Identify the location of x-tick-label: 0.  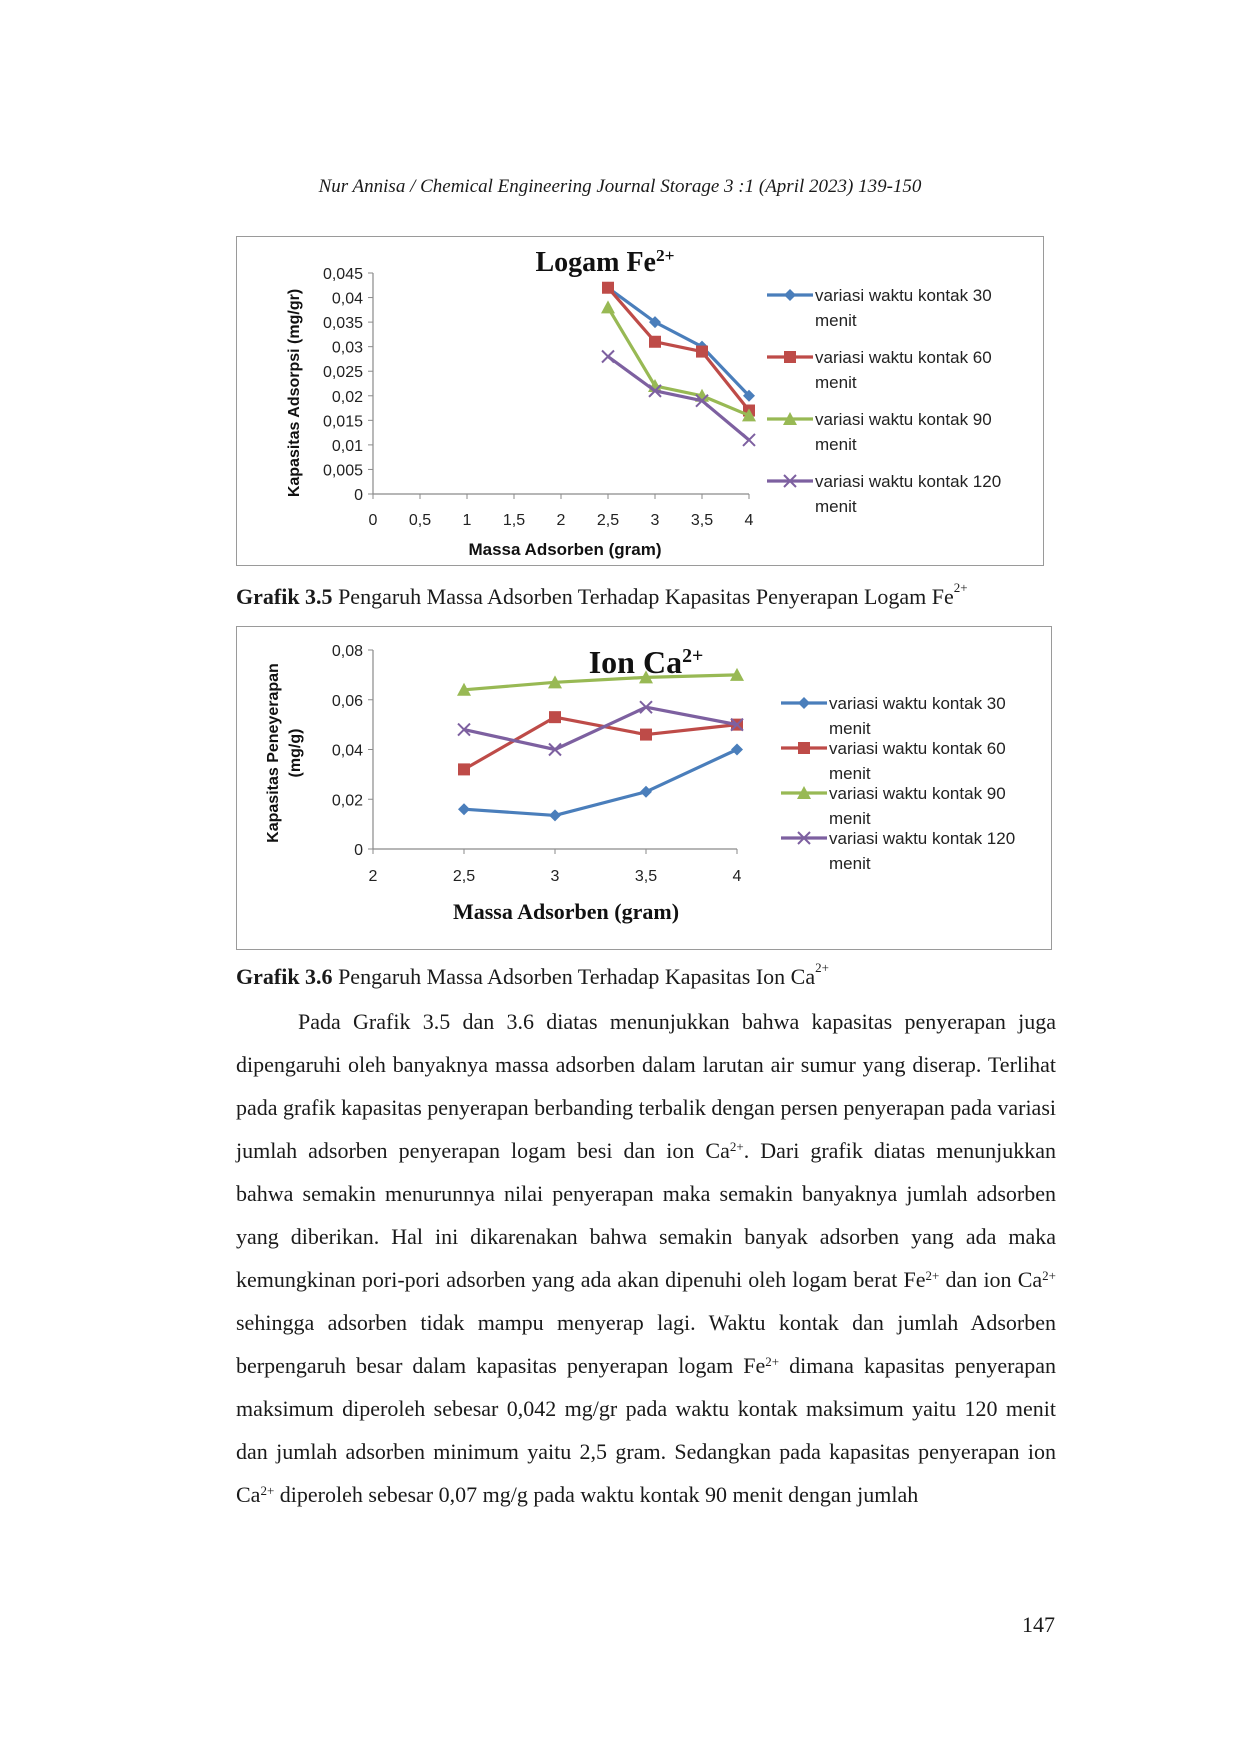
(373, 520).